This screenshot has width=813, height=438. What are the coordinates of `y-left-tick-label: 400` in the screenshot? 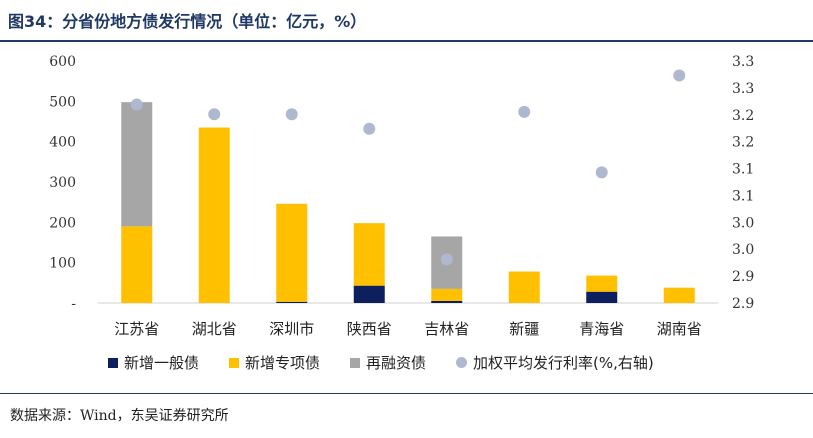 It's located at (62, 143).